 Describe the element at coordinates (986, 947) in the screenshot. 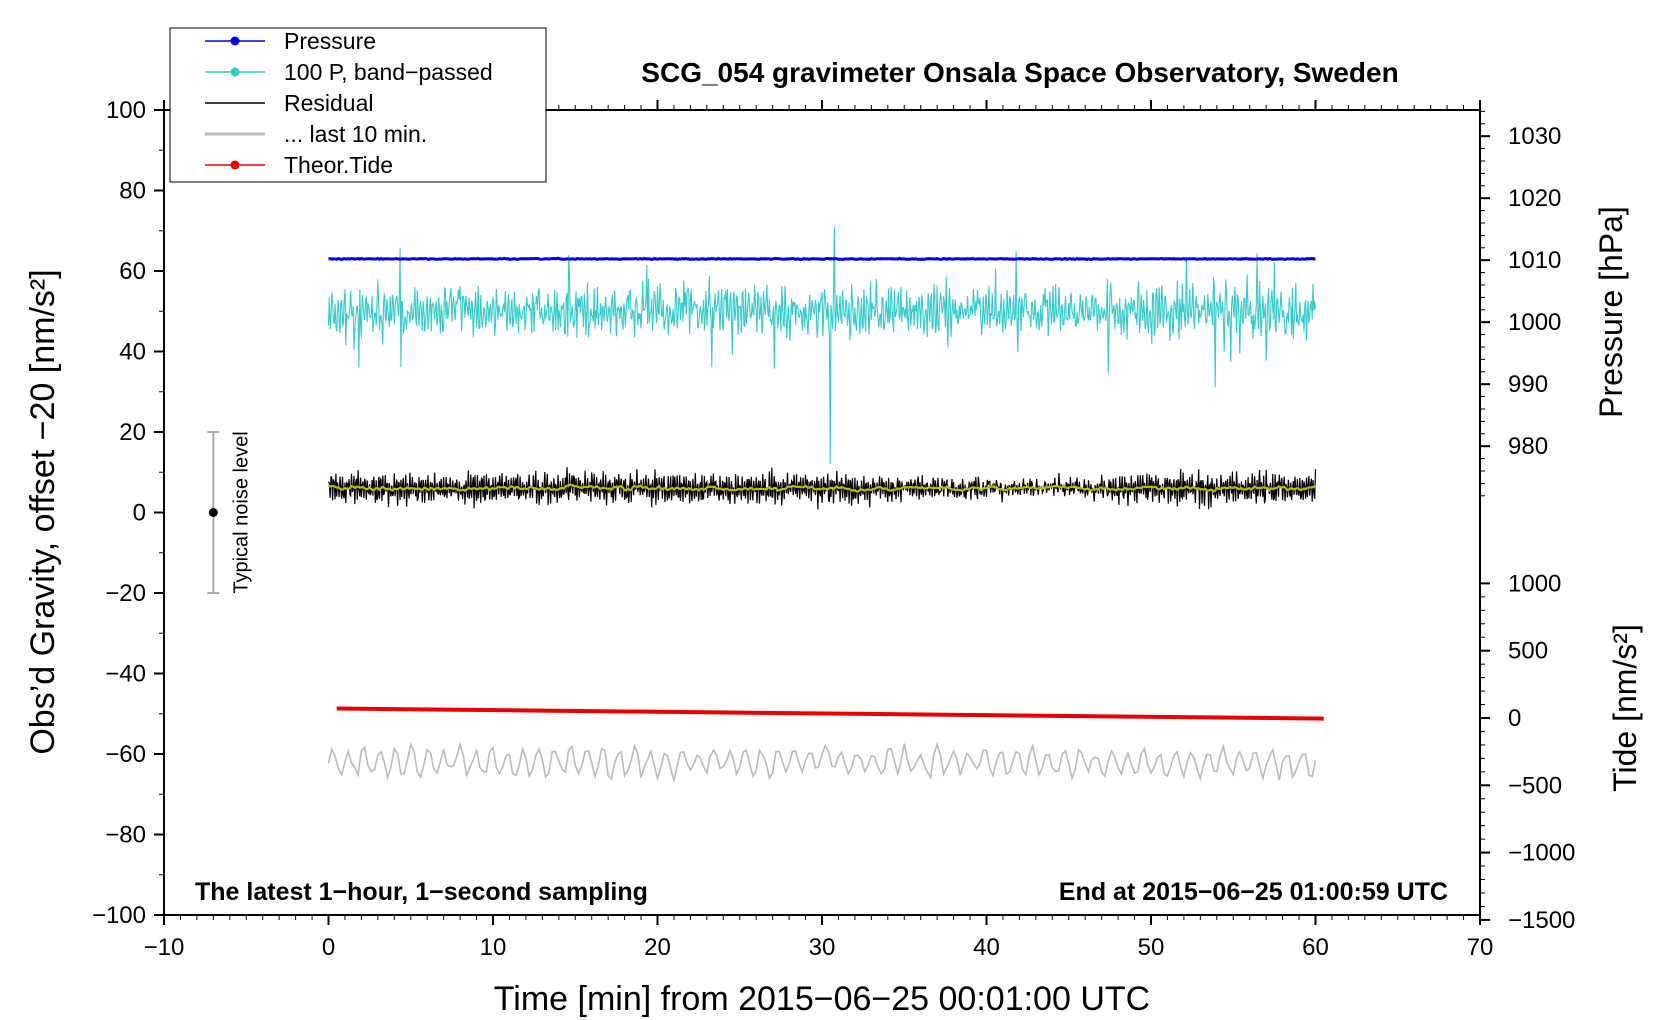

I see `x-tick-label: 40` at that location.